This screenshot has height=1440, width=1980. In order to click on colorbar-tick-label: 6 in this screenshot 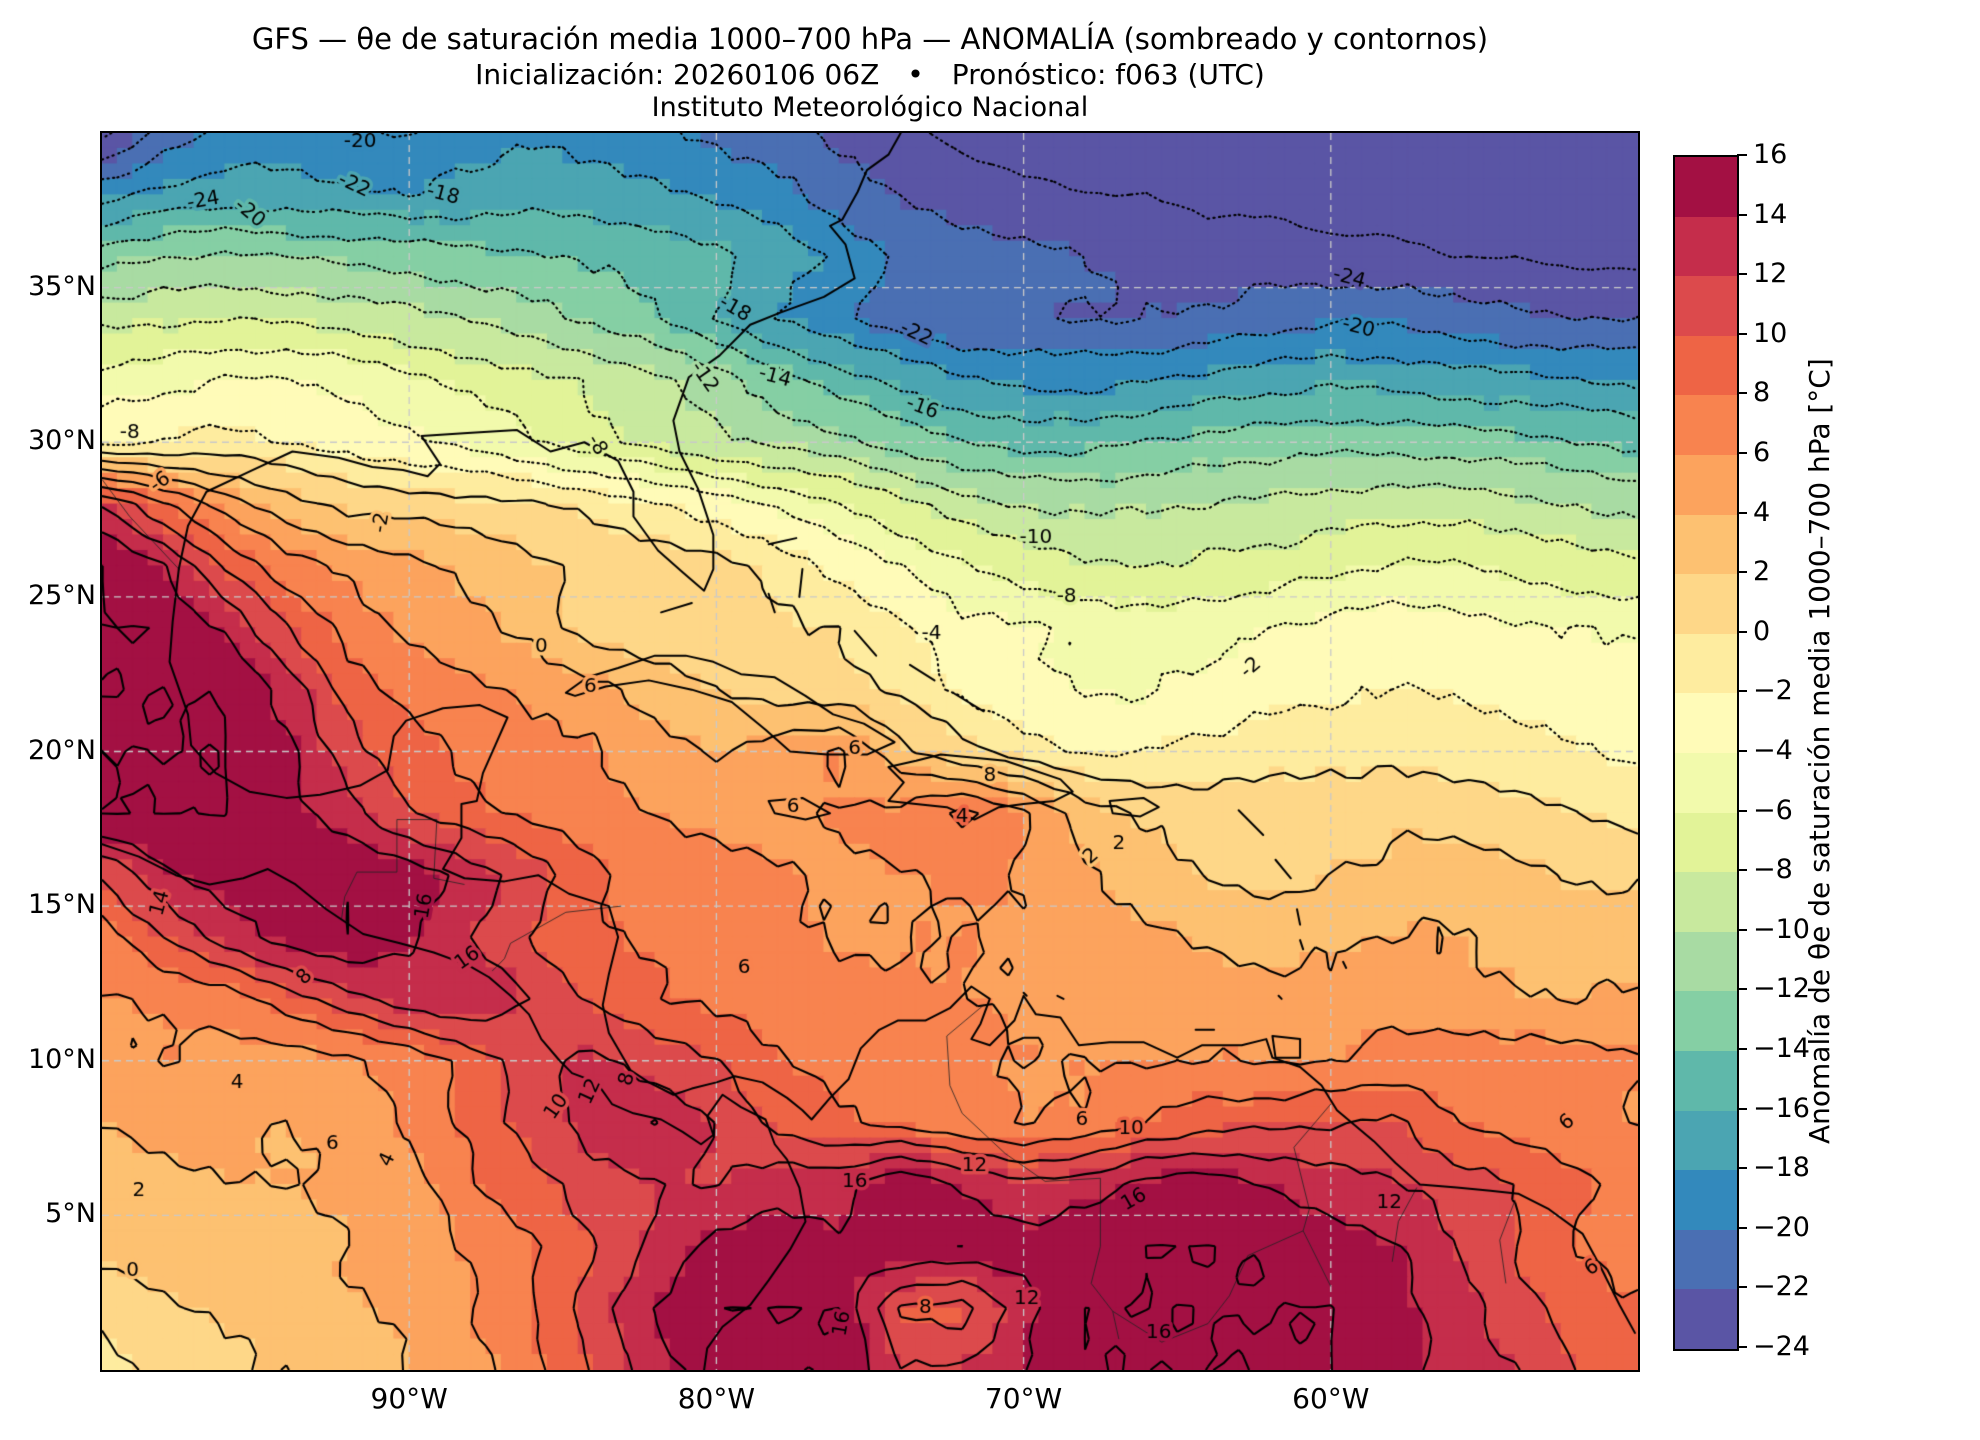, I will do `click(1762, 452)`.